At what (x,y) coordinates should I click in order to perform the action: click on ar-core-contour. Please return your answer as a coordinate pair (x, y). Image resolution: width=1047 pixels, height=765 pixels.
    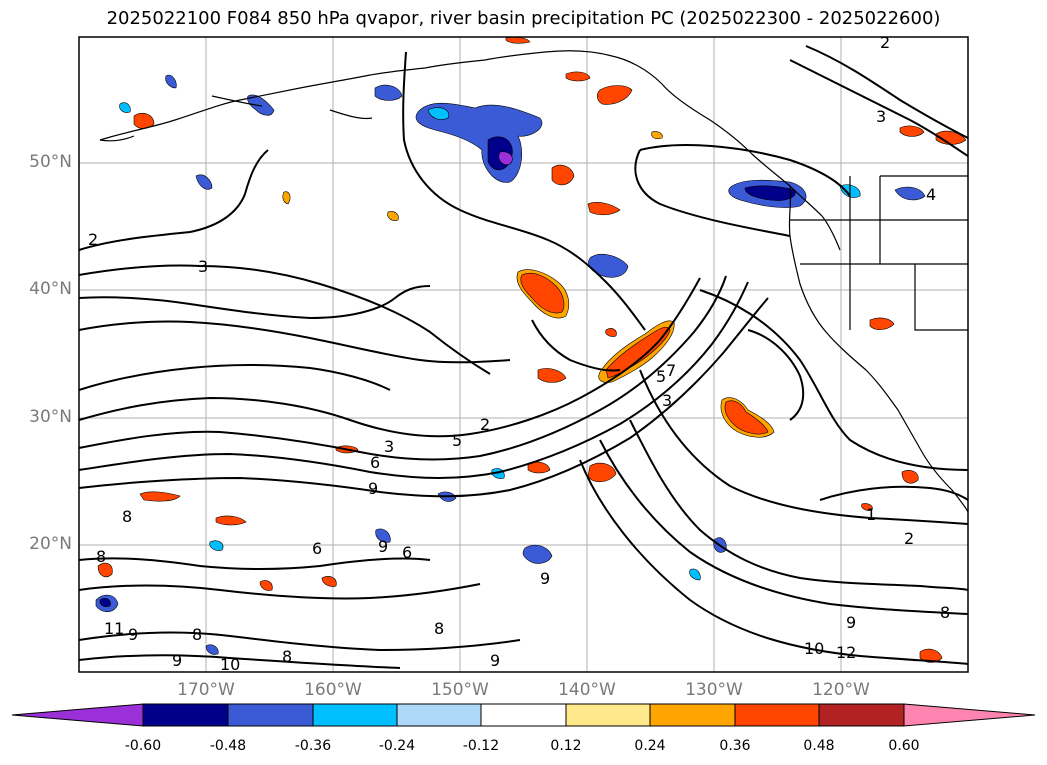
    Looking at the image, I should click on (389, 357).